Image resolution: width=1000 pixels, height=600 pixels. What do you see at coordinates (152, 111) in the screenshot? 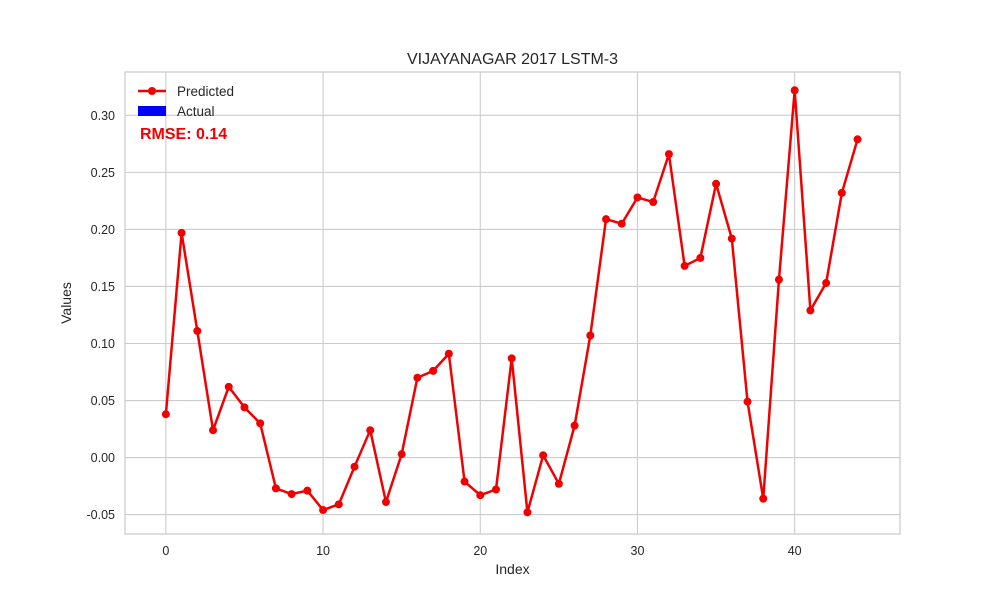
I see `legend-actual-swatch` at bounding box center [152, 111].